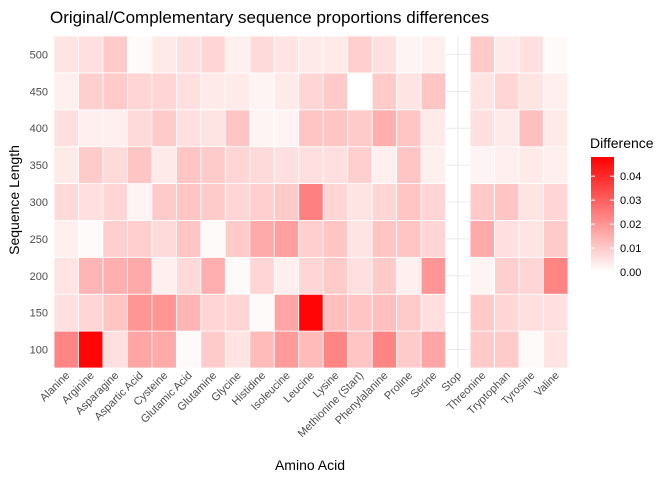  I want to click on y-tick-label: 500, so click(39, 55).